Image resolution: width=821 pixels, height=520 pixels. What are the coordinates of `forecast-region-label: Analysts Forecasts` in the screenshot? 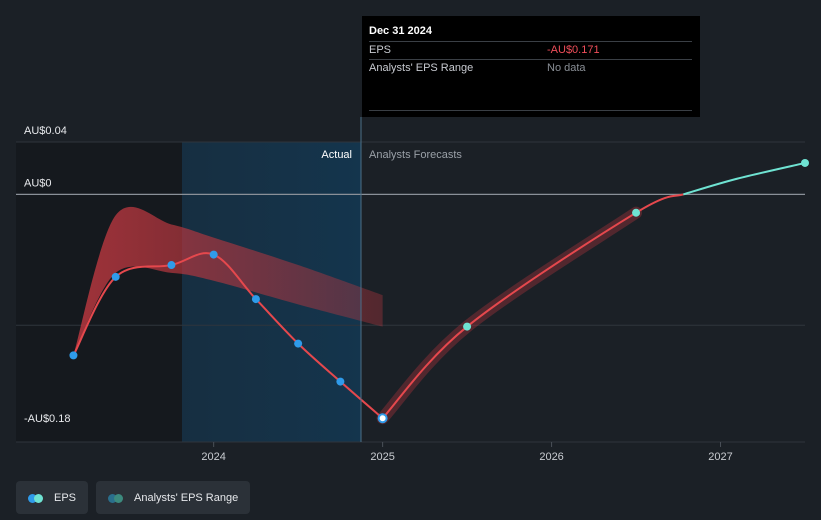 It's located at (415, 155).